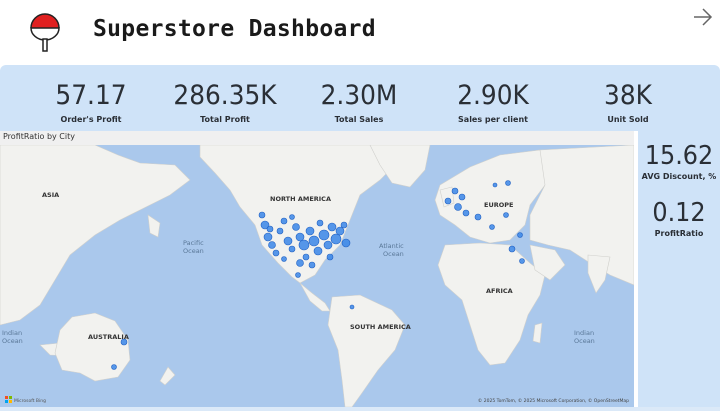 Image resolution: width=720 pixels, height=411 pixels. What do you see at coordinates (391, 246) in the screenshot?
I see `label-atlantic: Atlantic` at bounding box center [391, 246].